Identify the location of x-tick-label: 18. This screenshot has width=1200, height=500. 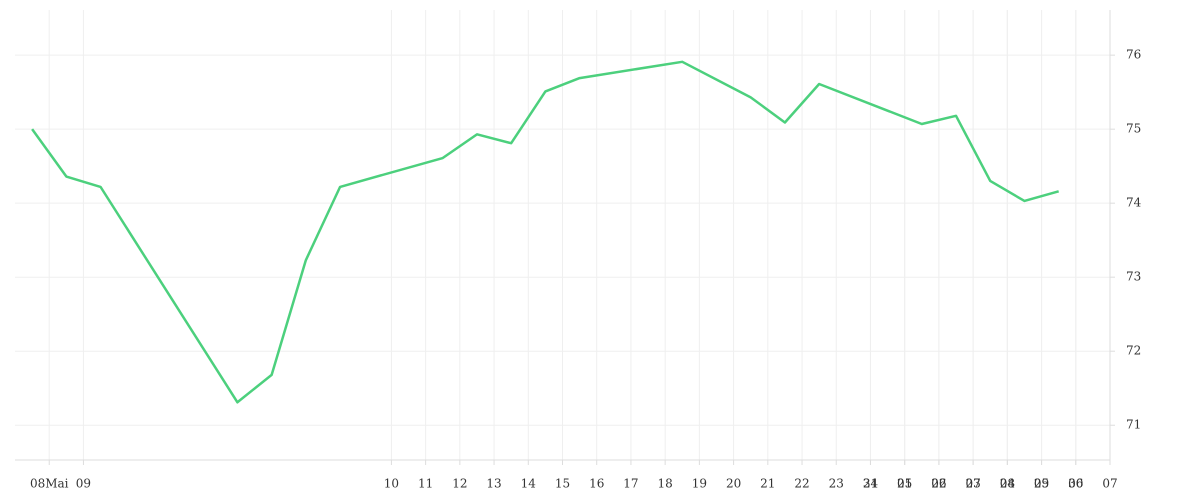
(665, 484).